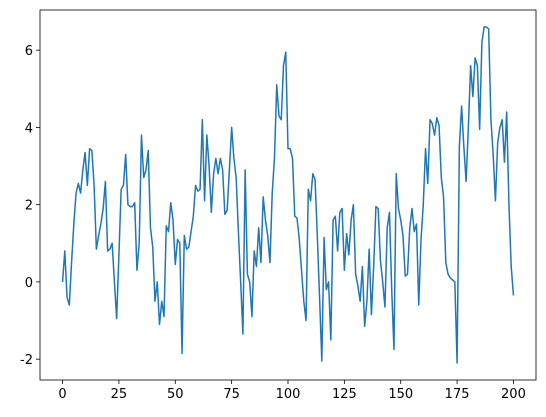  Describe the element at coordinates (119, 394) in the screenshot. I see `x-tick-label: 25` at that location.